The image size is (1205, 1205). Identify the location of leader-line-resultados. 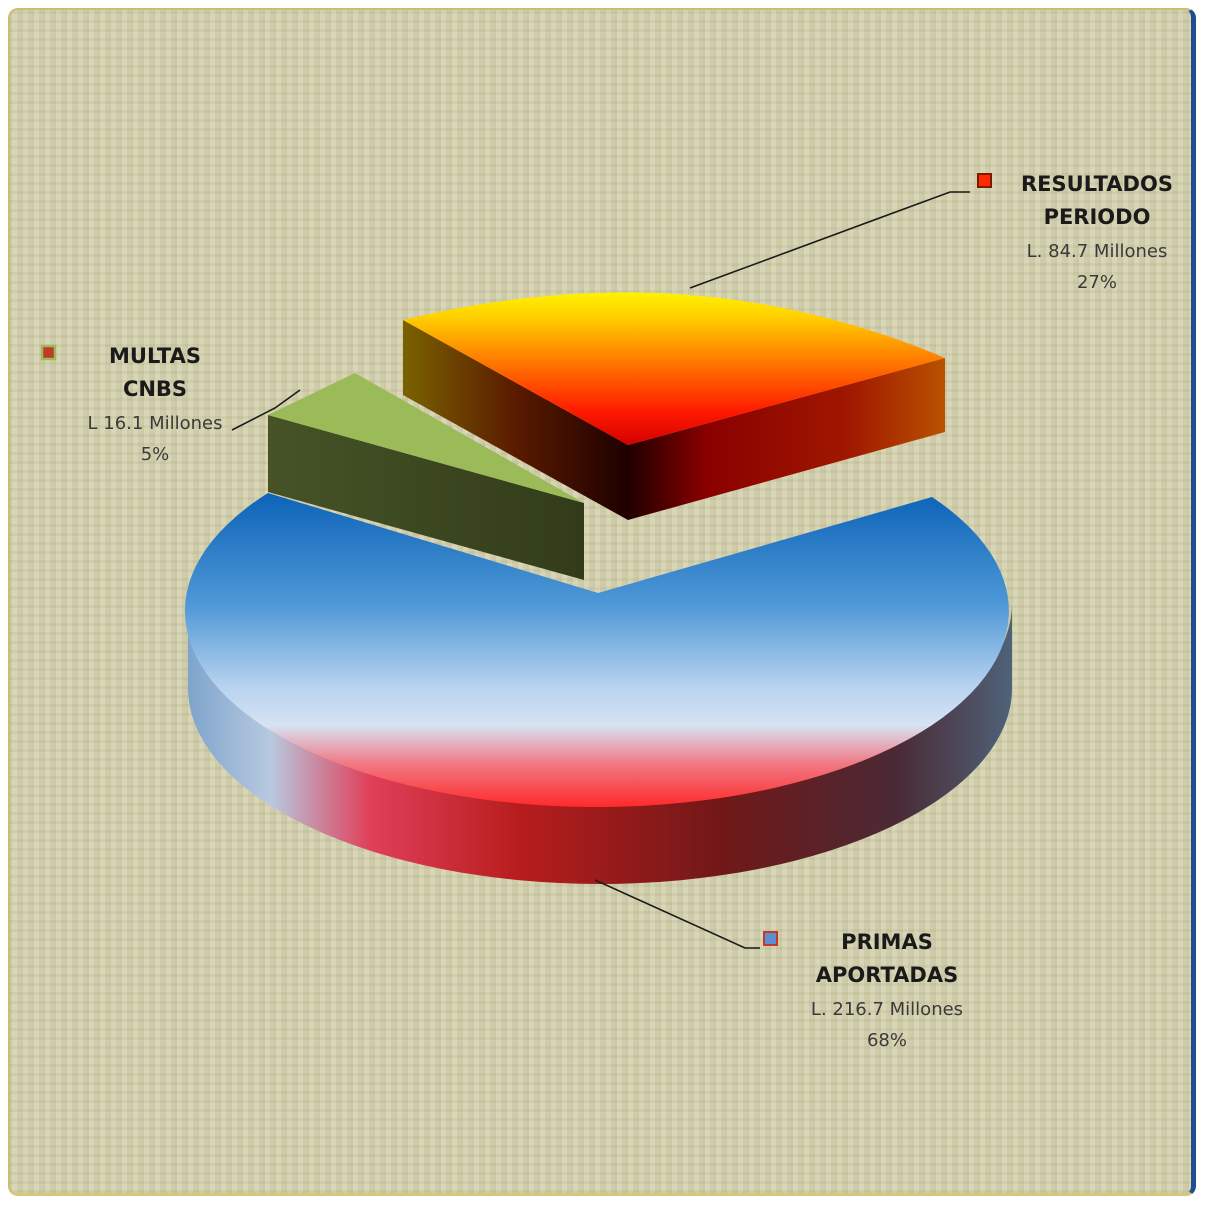
(829, 240).